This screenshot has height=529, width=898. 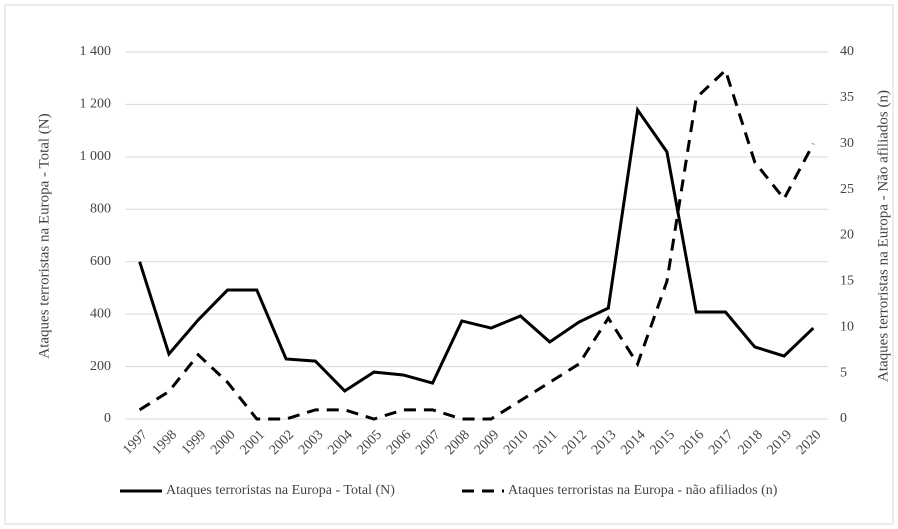 I want to click on y2-tick-label: 10, so click(x=847, y=326).